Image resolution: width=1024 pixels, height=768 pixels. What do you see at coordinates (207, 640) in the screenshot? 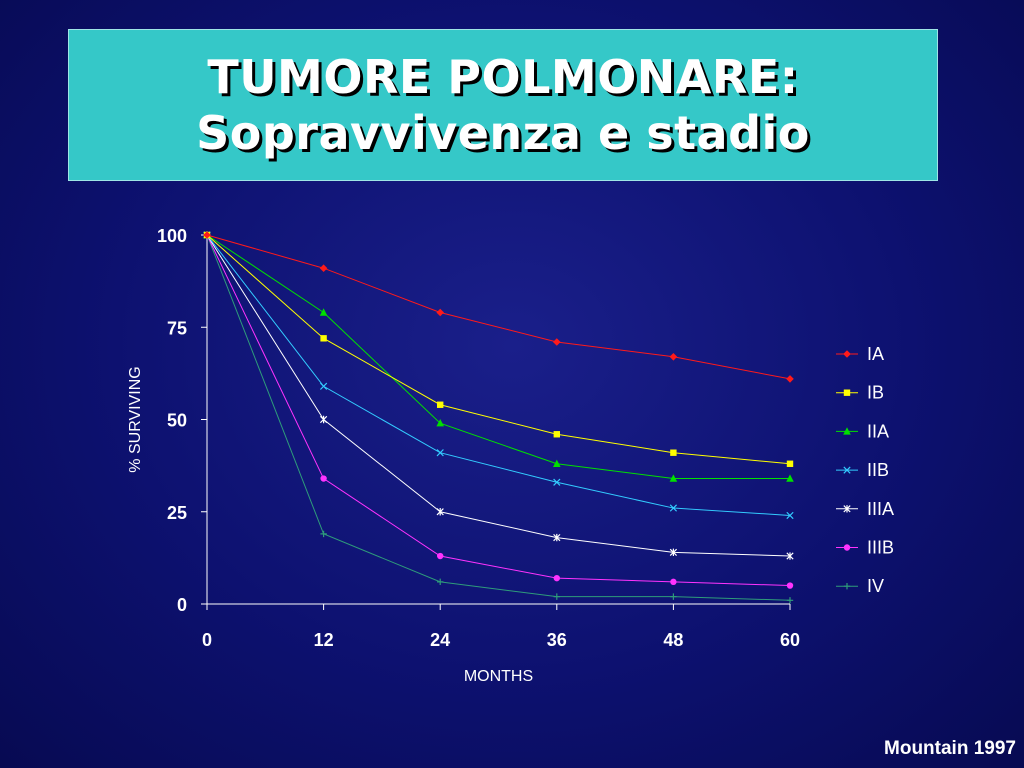
I see `x-tick-label: 0` at bounding box center [207, 640].